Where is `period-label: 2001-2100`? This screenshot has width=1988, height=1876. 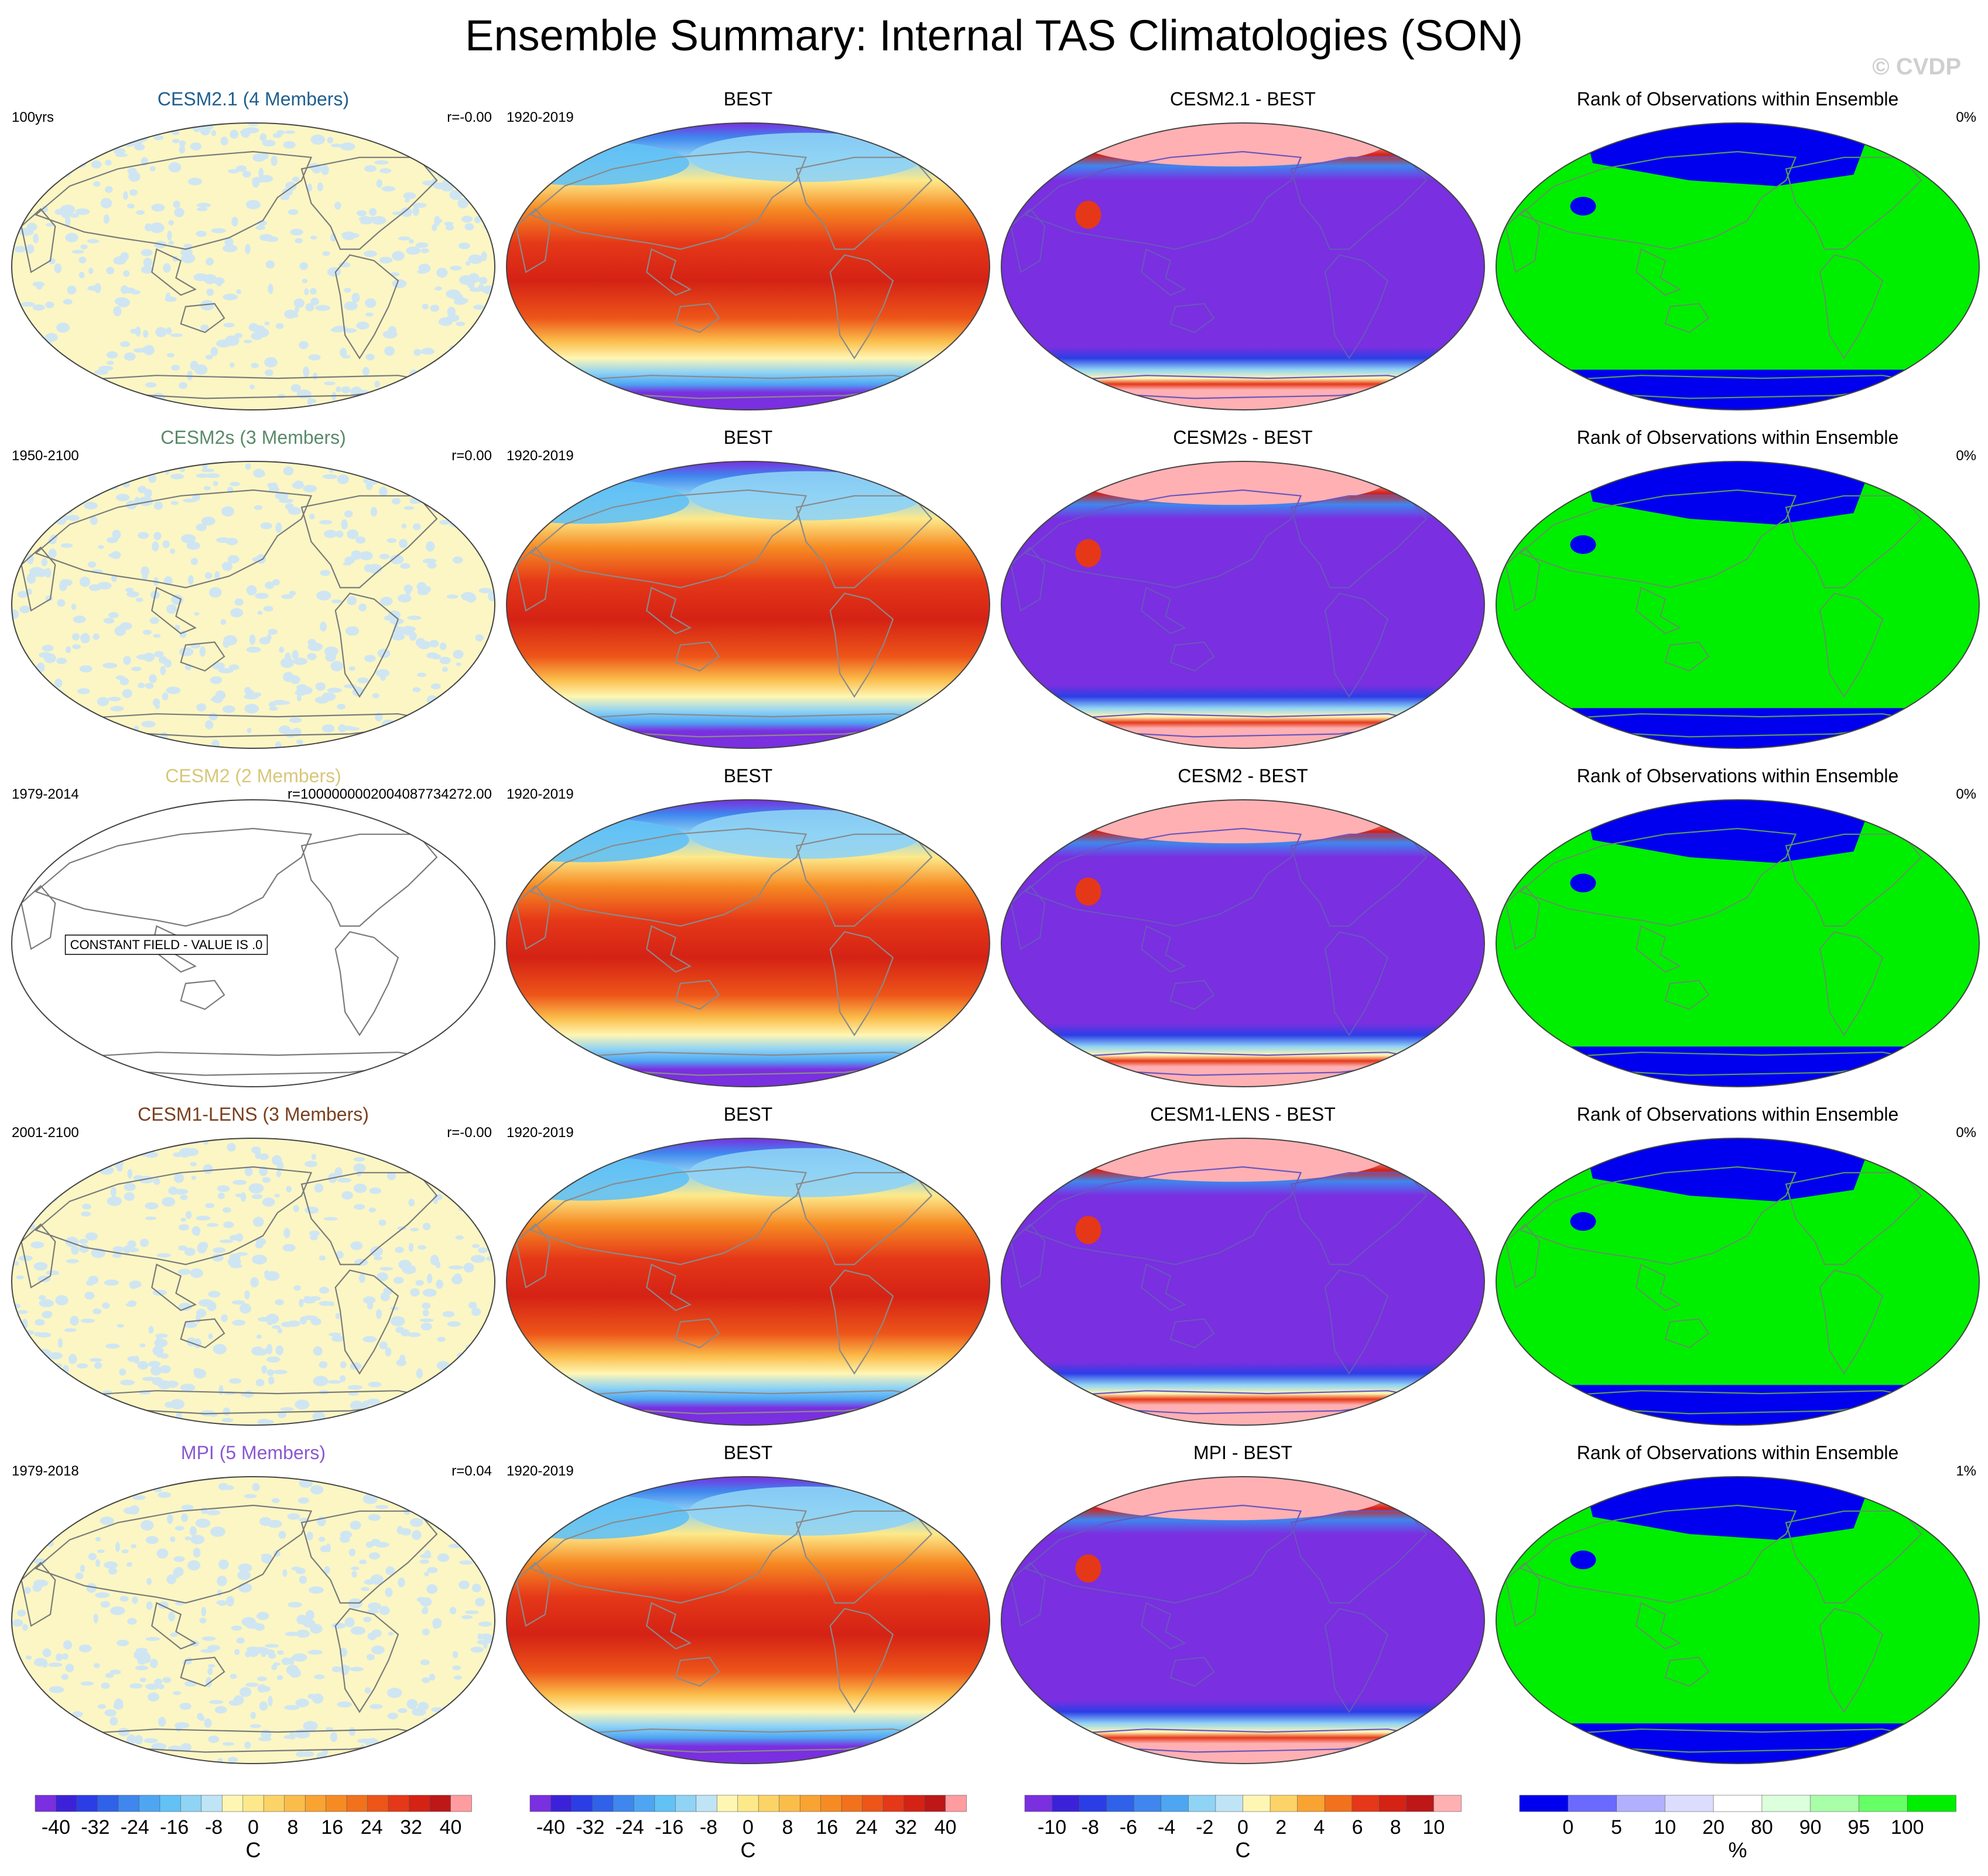 period-label: 2001-2100 is located at coordinates (46, 1133).